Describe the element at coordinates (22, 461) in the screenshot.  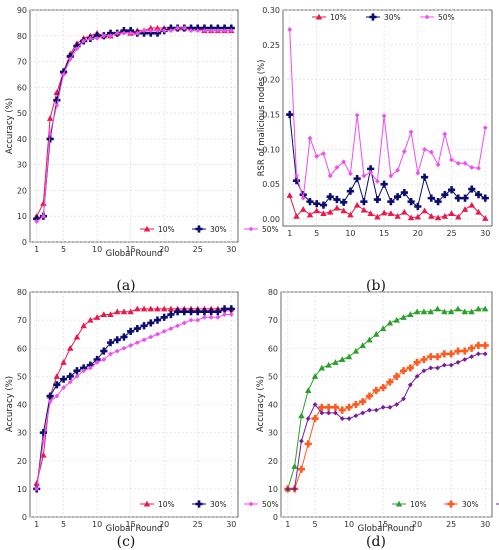
I see `y-tick-label: 20` at that location.